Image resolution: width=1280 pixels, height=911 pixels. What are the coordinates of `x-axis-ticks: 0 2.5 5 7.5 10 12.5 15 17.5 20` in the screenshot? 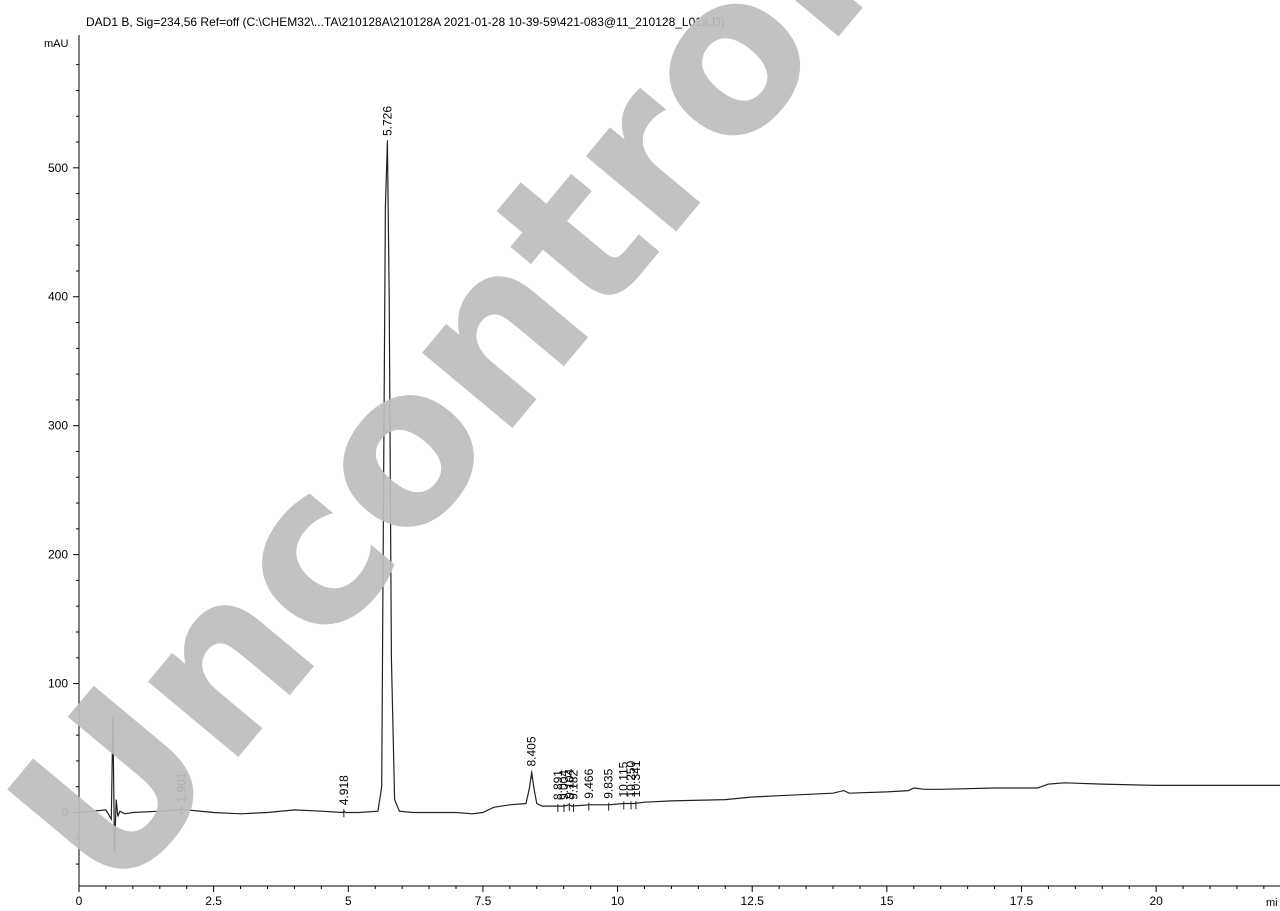 It's located at (670, 897).